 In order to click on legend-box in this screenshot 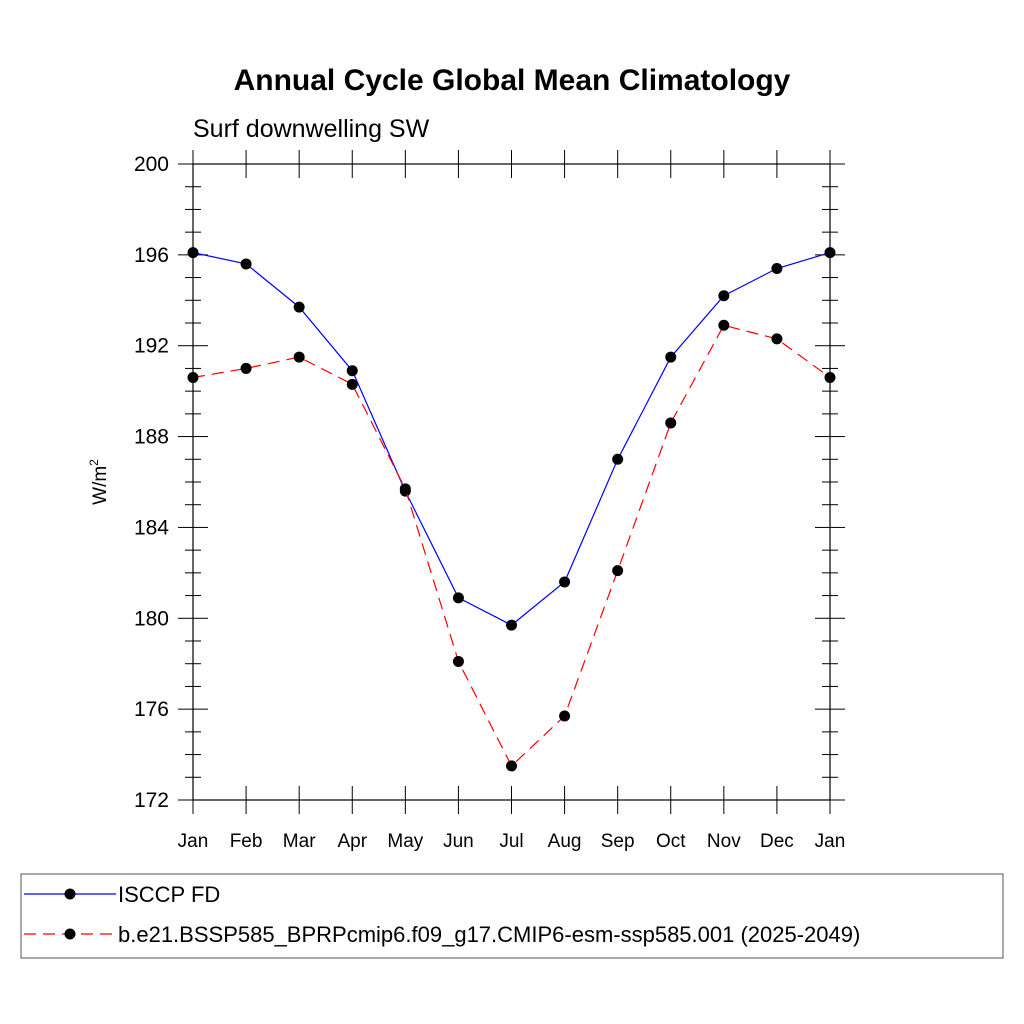, I will do `click(512, 916)`.